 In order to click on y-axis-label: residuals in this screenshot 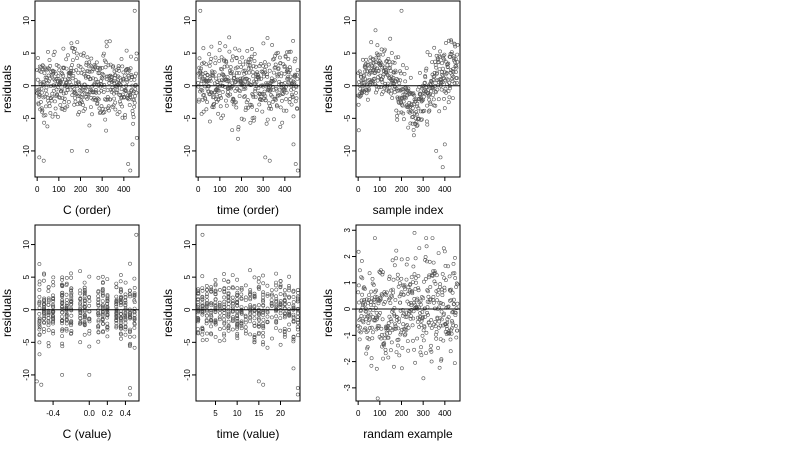, I will do `click(7, 89)`.